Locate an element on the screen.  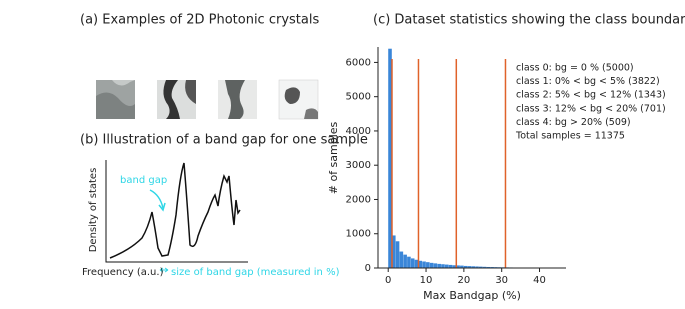
x-tick-label: 30 is located at coordinates (501, 280).